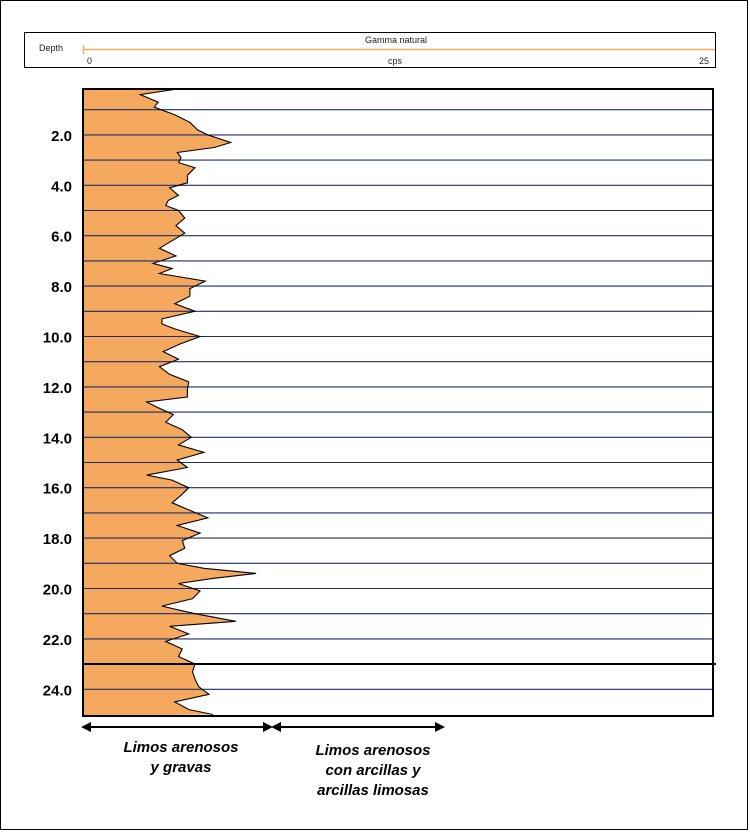 This screenshot has width=750, height=832. What do you see at coordinates (57, 438) in the screenshot?
I see `y-tick-label-14.0: 14.0` at bounding box center [57, 438].